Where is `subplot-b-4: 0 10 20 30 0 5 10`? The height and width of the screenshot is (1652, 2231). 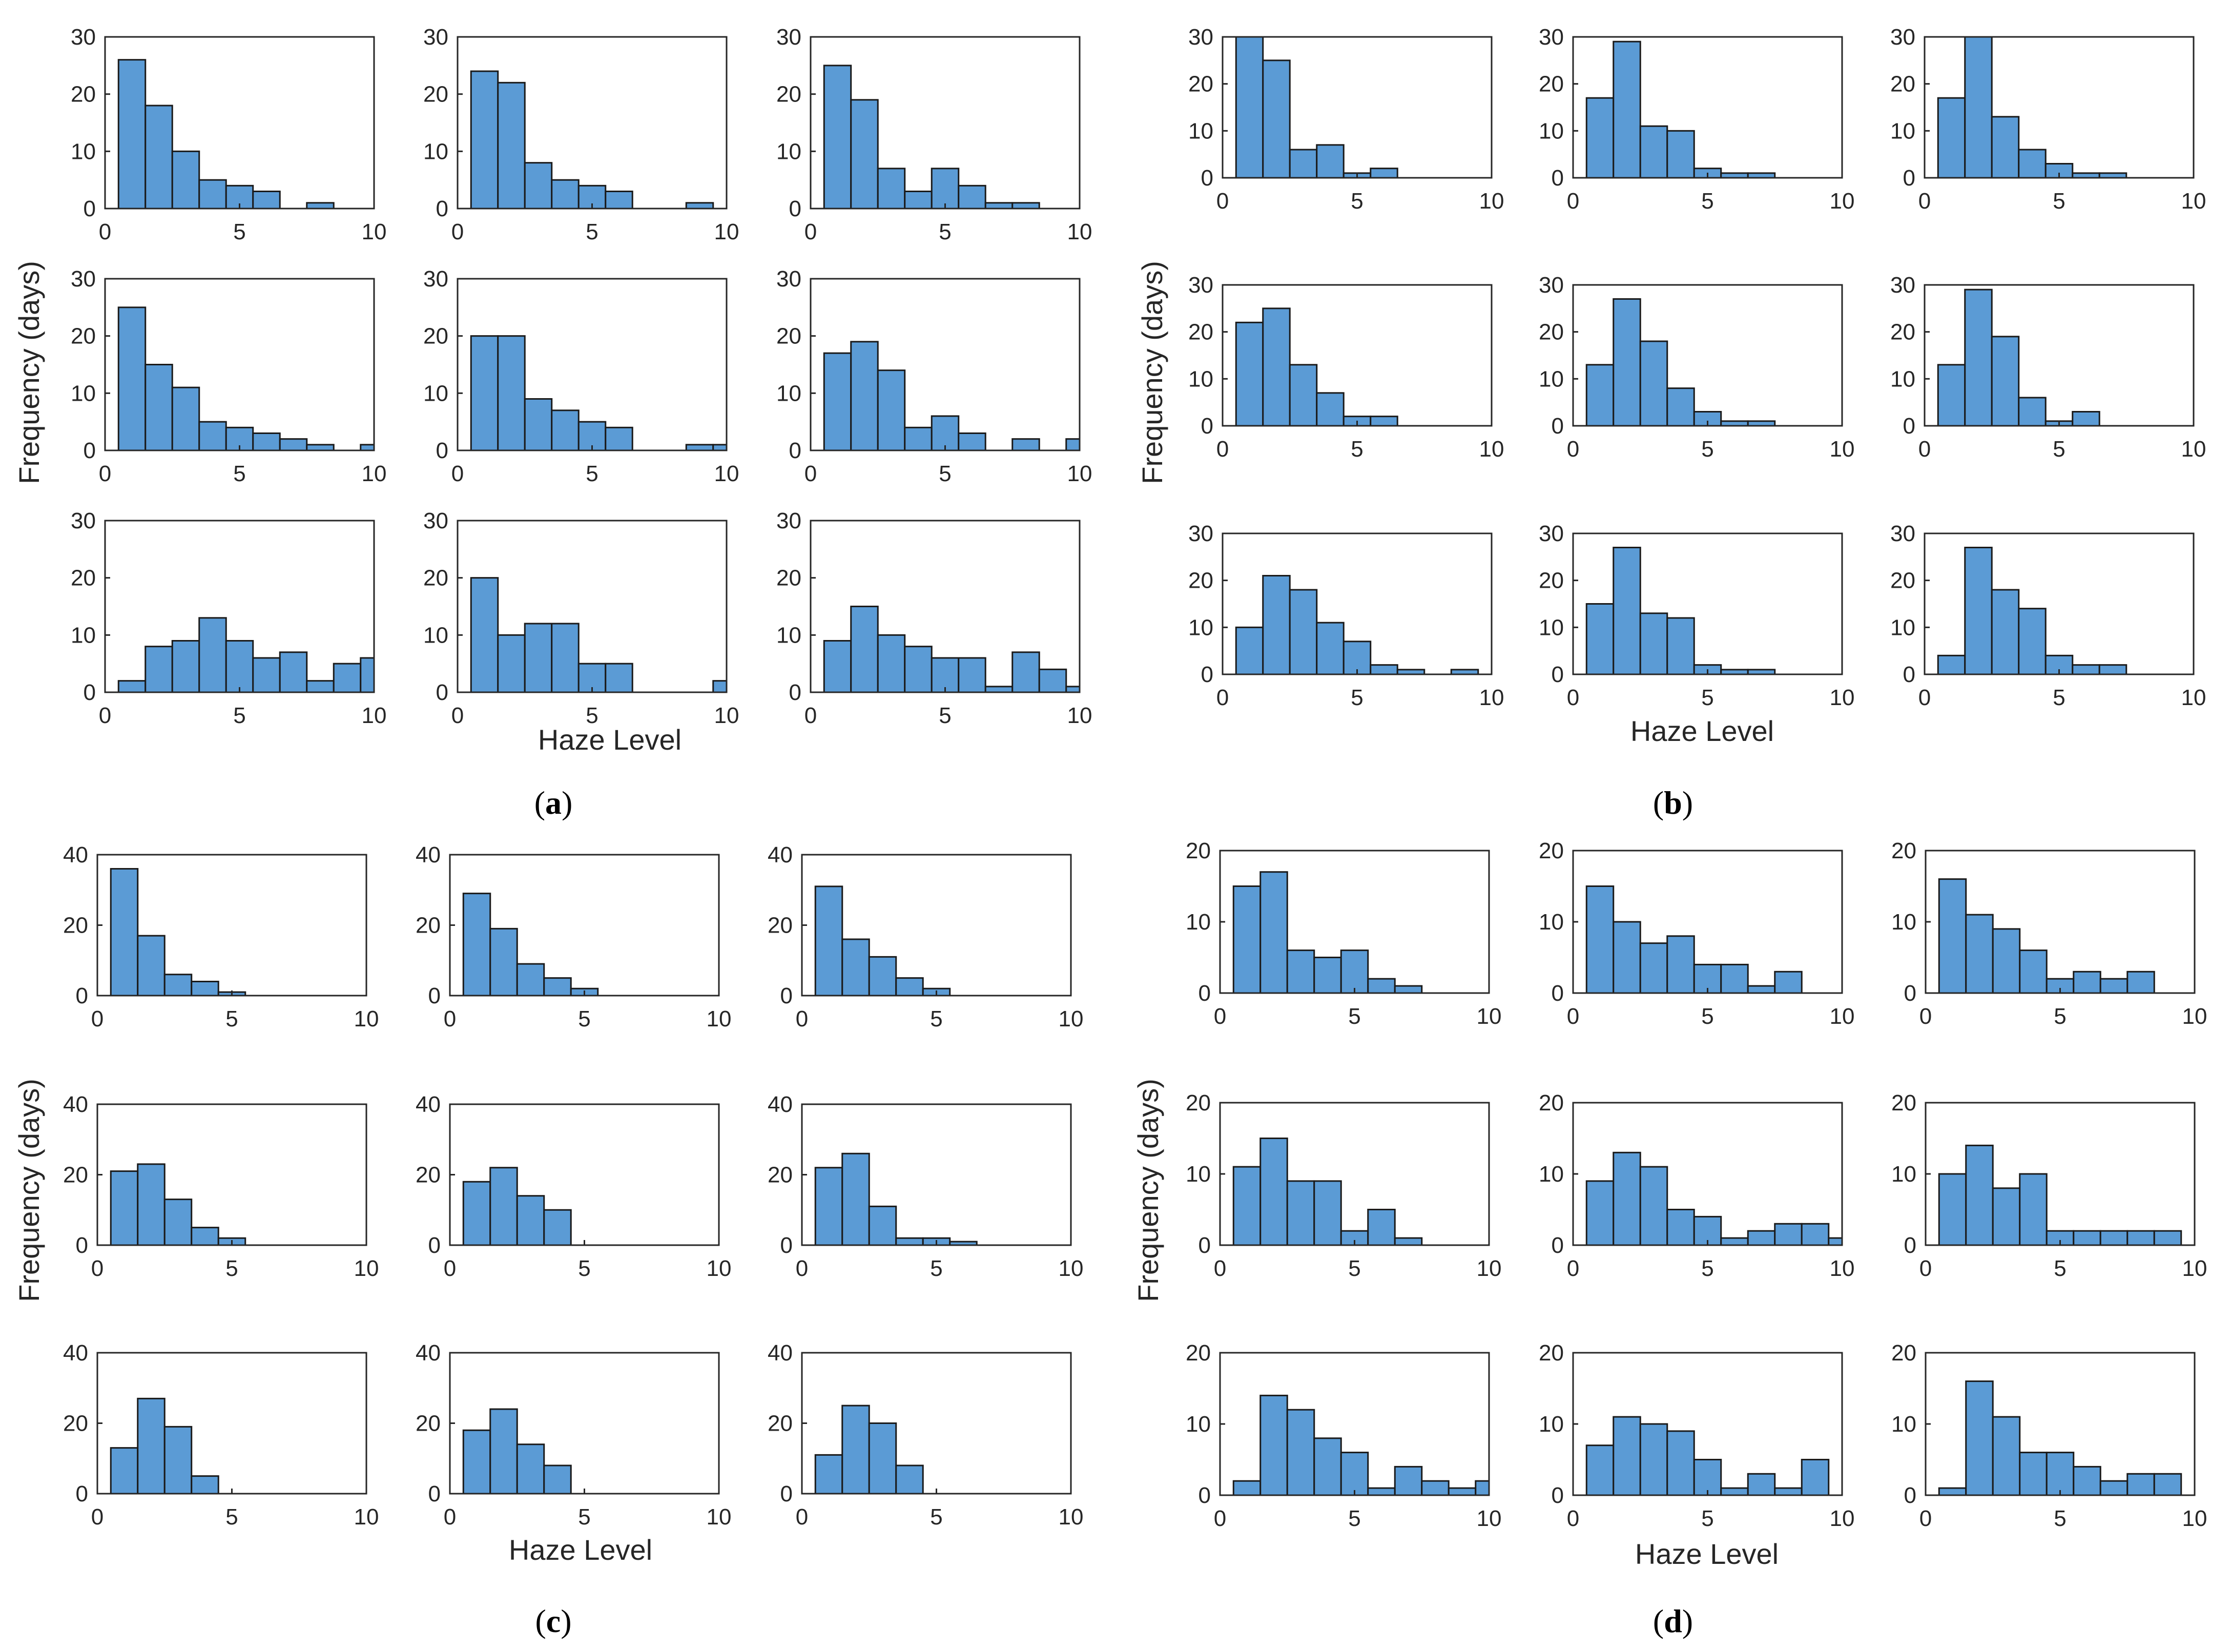
subplot-b-4: 0 10 20 30 0 5 10 is located at coordinates (1346, 367).